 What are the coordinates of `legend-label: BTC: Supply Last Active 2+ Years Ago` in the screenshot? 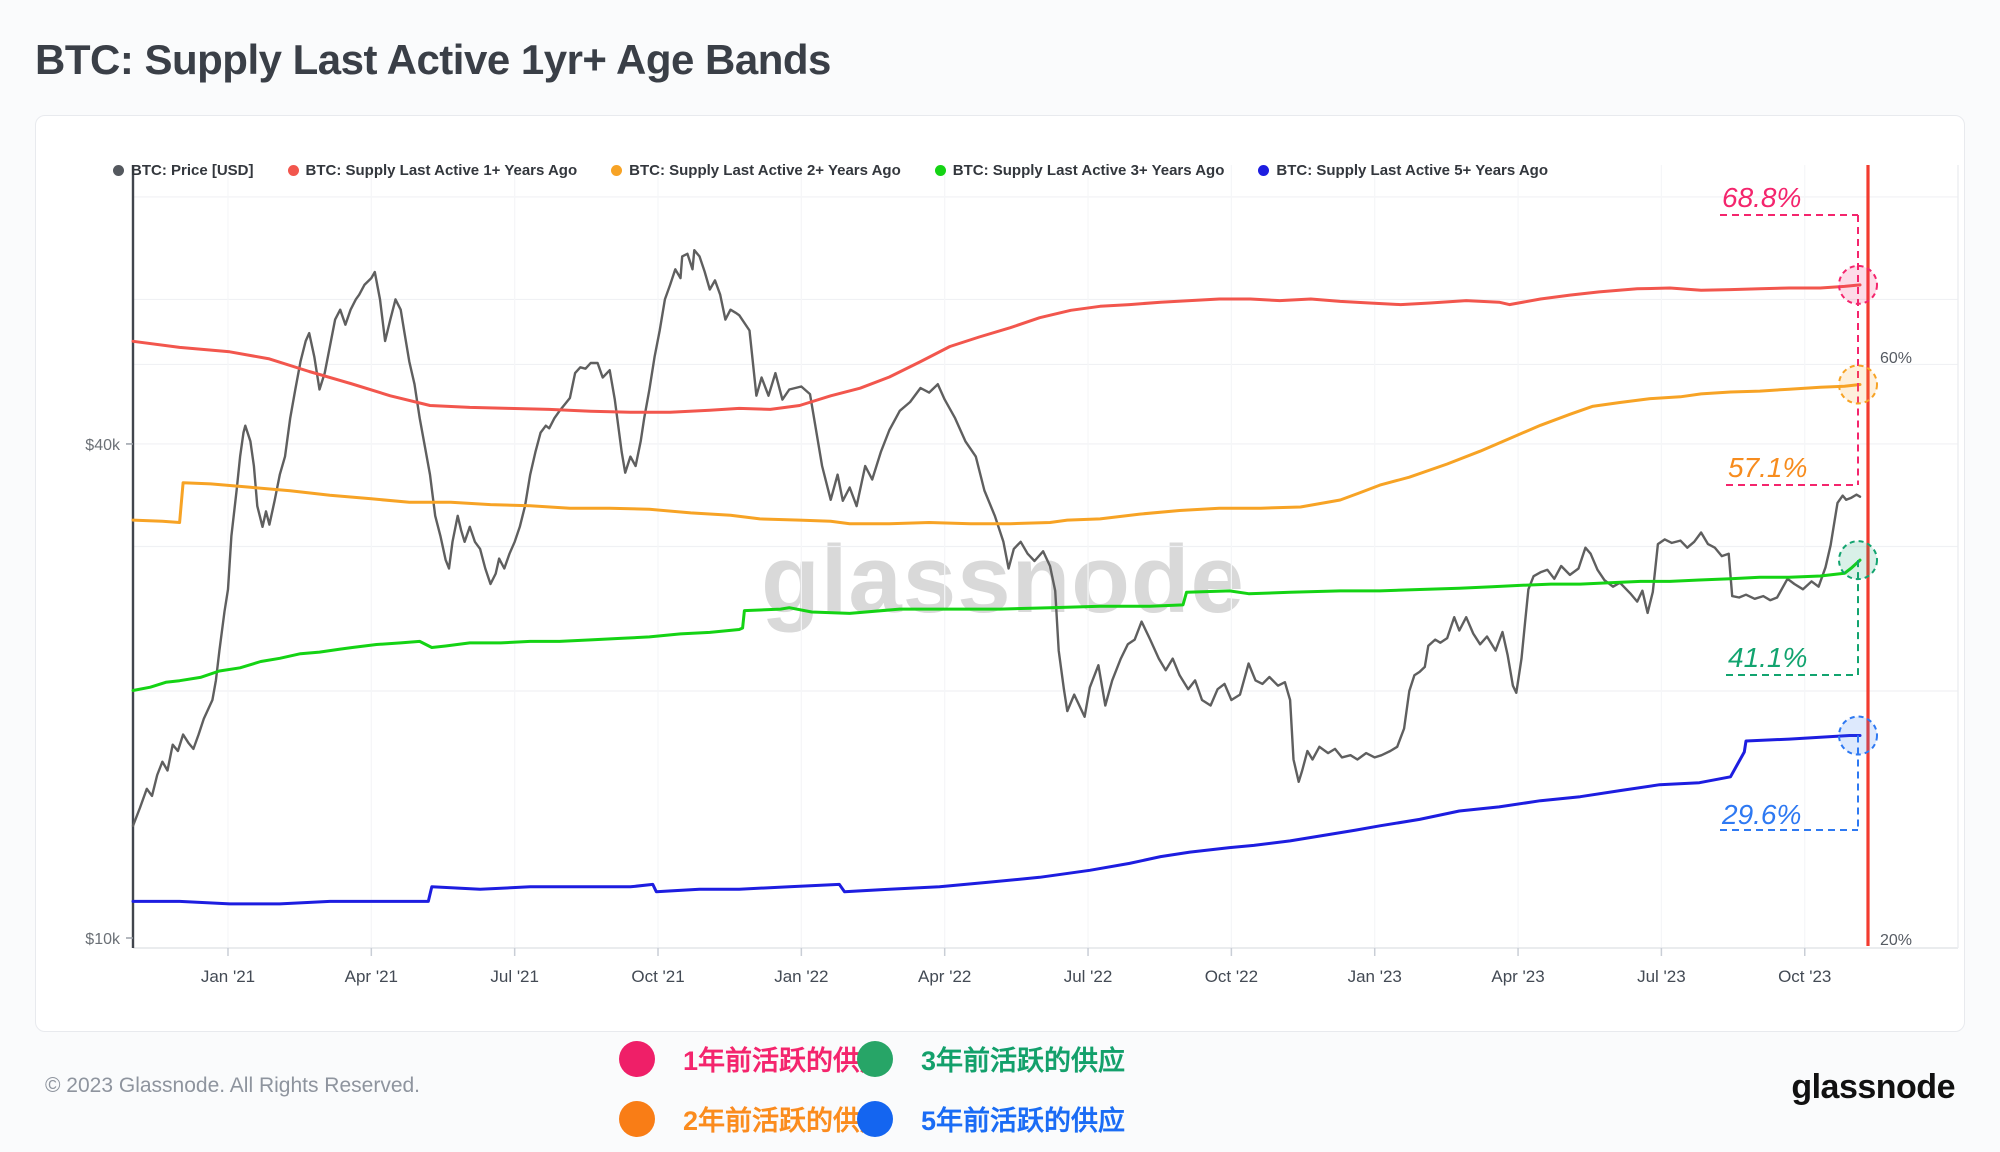 It's located at (765, 170).